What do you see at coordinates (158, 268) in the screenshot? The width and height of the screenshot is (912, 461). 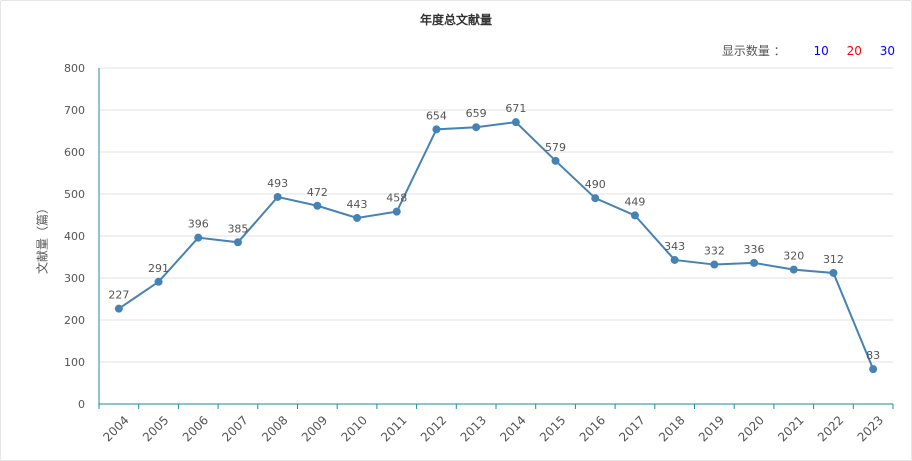 I see `data-label: 291` at bounding box center [158, 268].